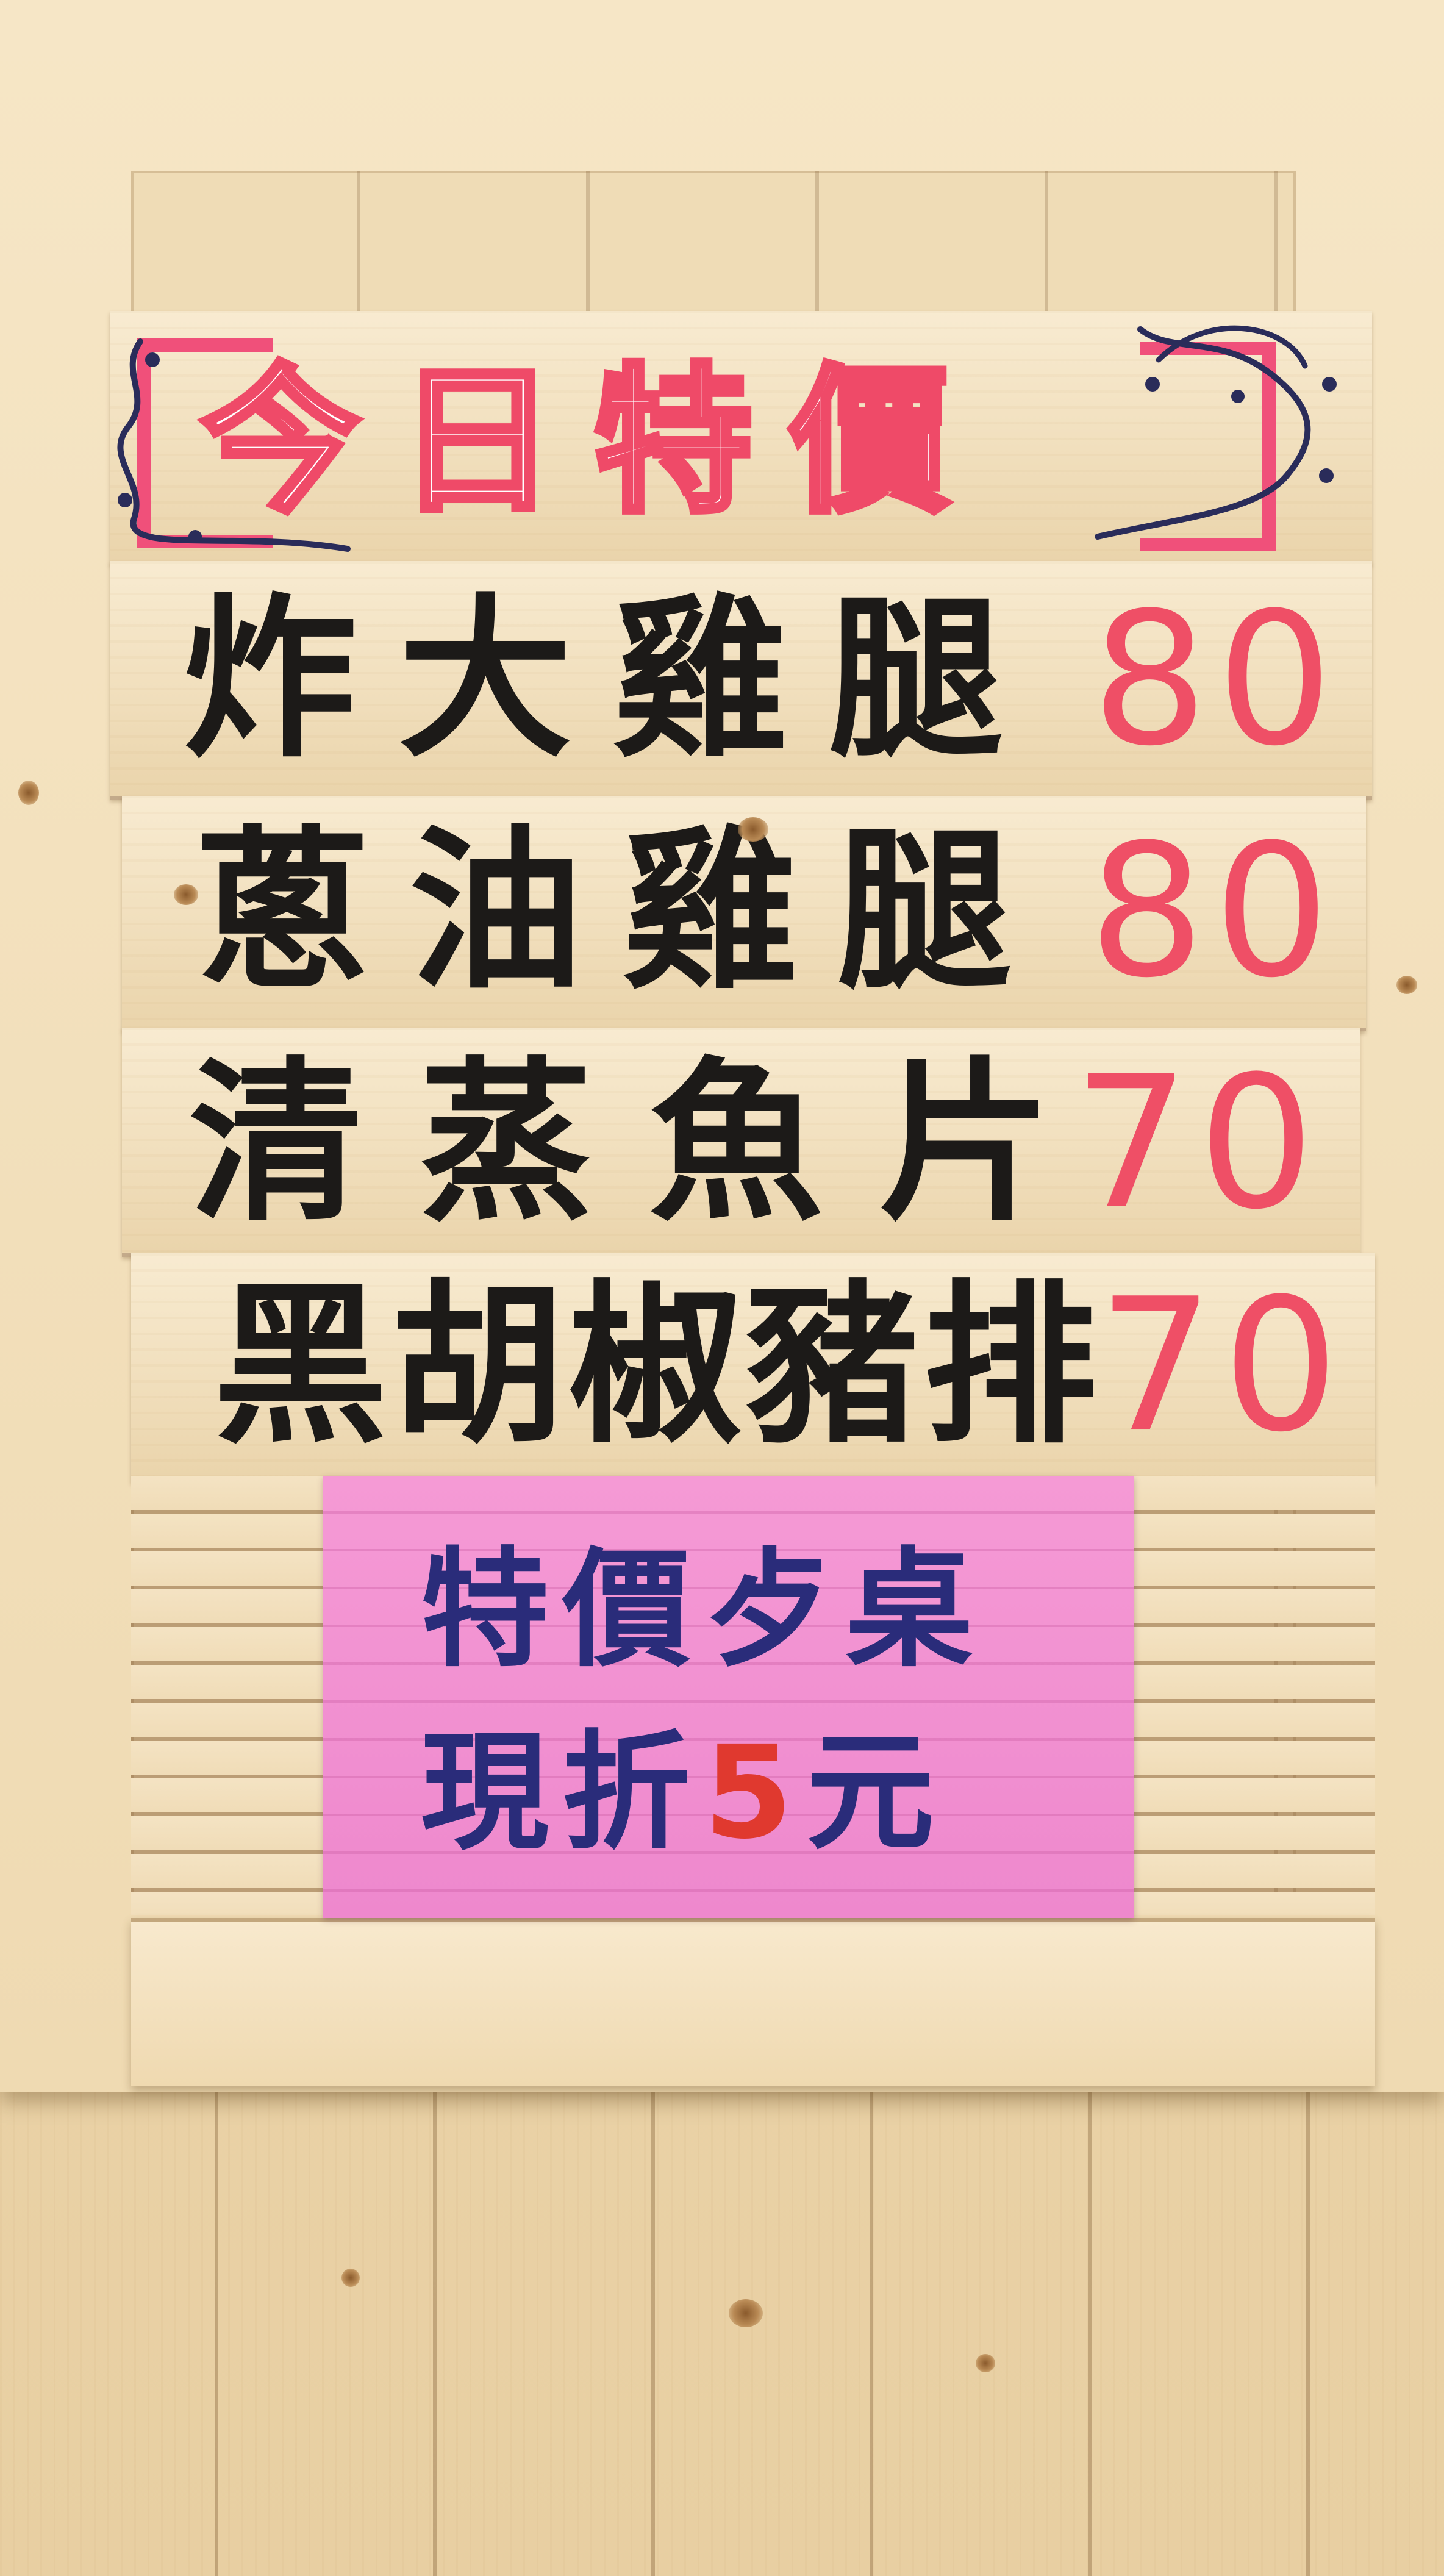 The height and width of the screenshot is (2576, 1444). Describe the element at coordinates (234, 445) in the screenshot. I see `squiggle-doodle-left` at that location.